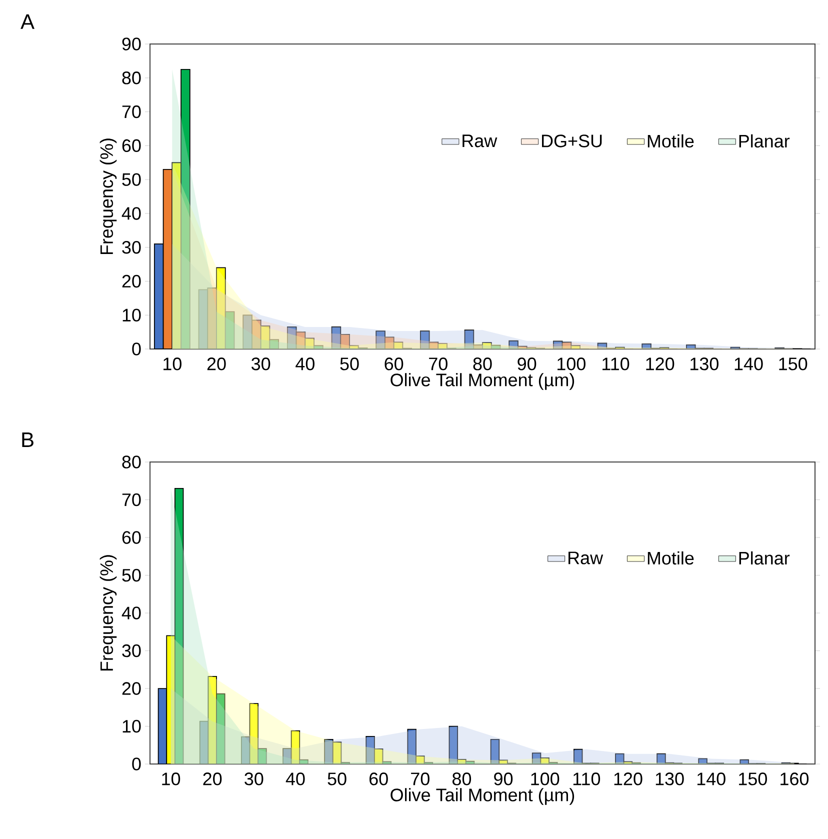 Image resolution: width=828 pixels, height=839 pixels. I want to click on legend-label: DG+SU, so click(572, 141).